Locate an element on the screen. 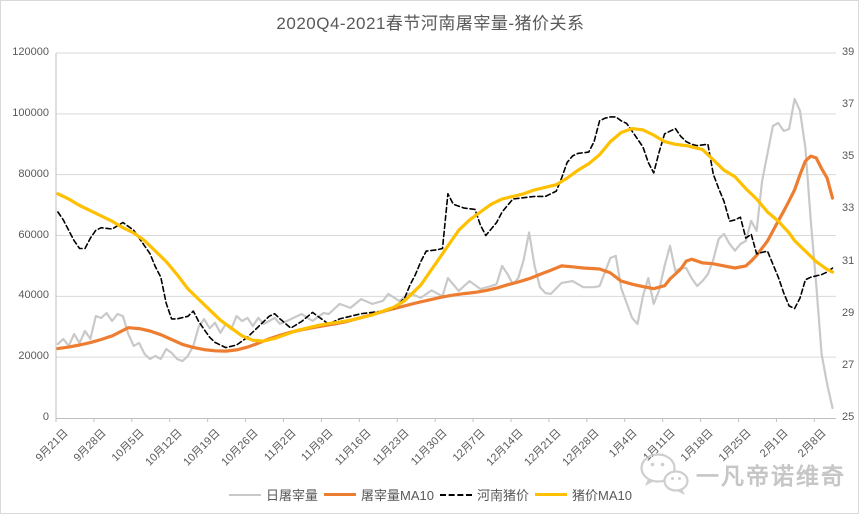  left-axis-tick-label: 100000 is located at coordinates (30, 112).